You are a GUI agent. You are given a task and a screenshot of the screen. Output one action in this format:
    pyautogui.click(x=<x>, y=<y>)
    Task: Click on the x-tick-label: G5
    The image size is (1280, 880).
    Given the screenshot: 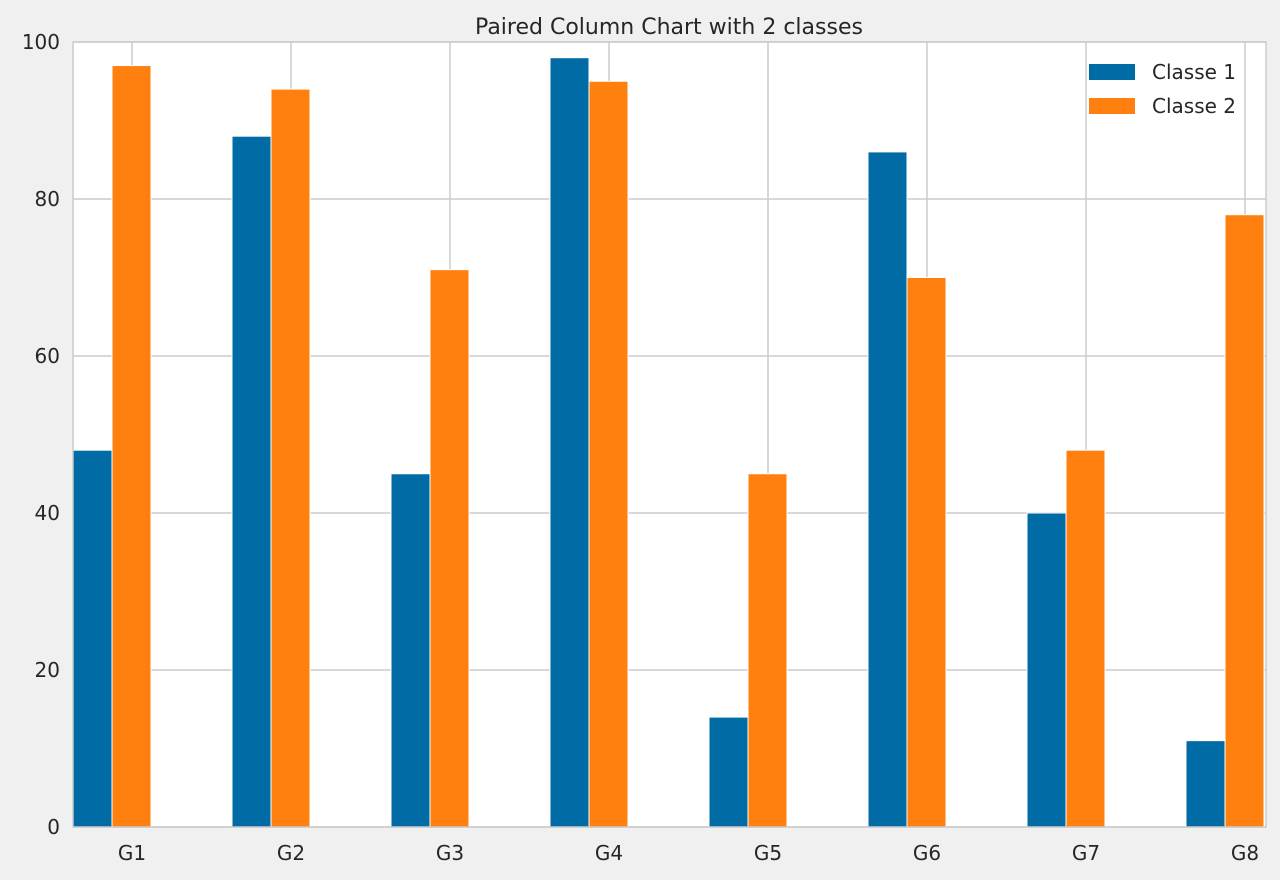 What is the action you would take?
    pyautogui.click(x=768, y=853)
    